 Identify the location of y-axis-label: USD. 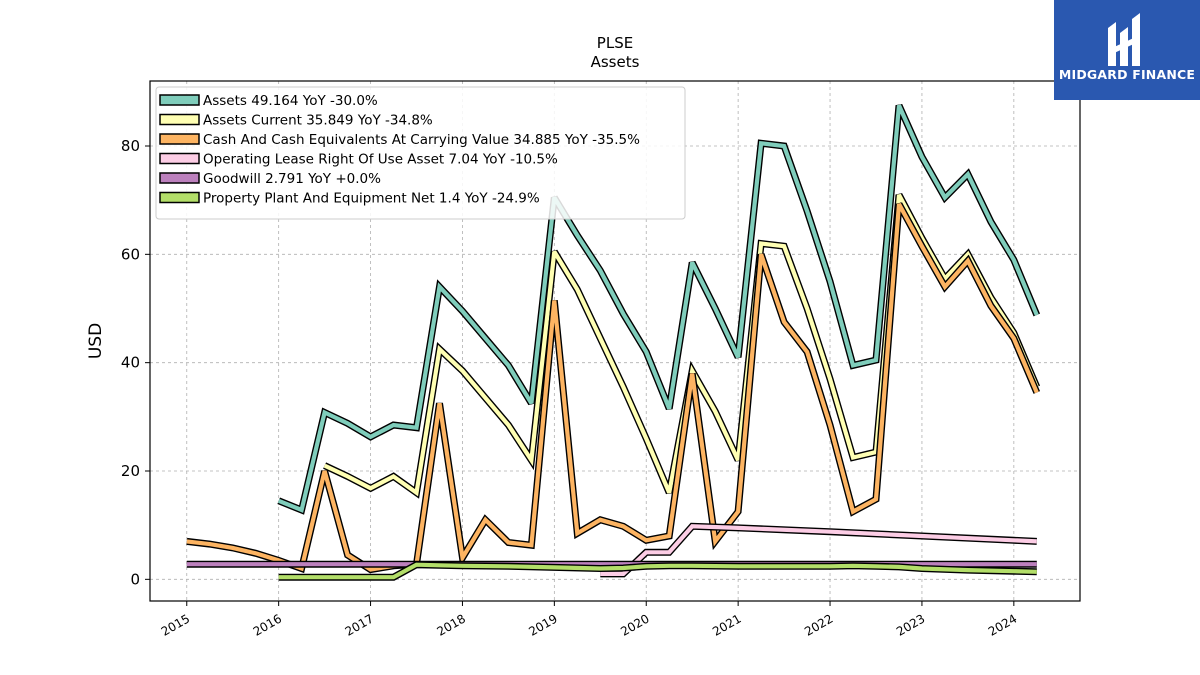
(96, 341).